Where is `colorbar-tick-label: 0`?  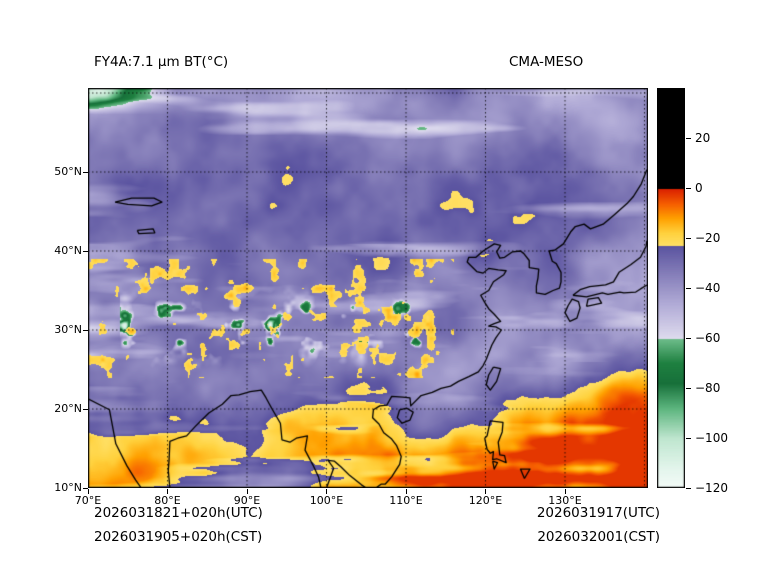
colorbar-tick-label: 0 is located at coordinates (699, 188).